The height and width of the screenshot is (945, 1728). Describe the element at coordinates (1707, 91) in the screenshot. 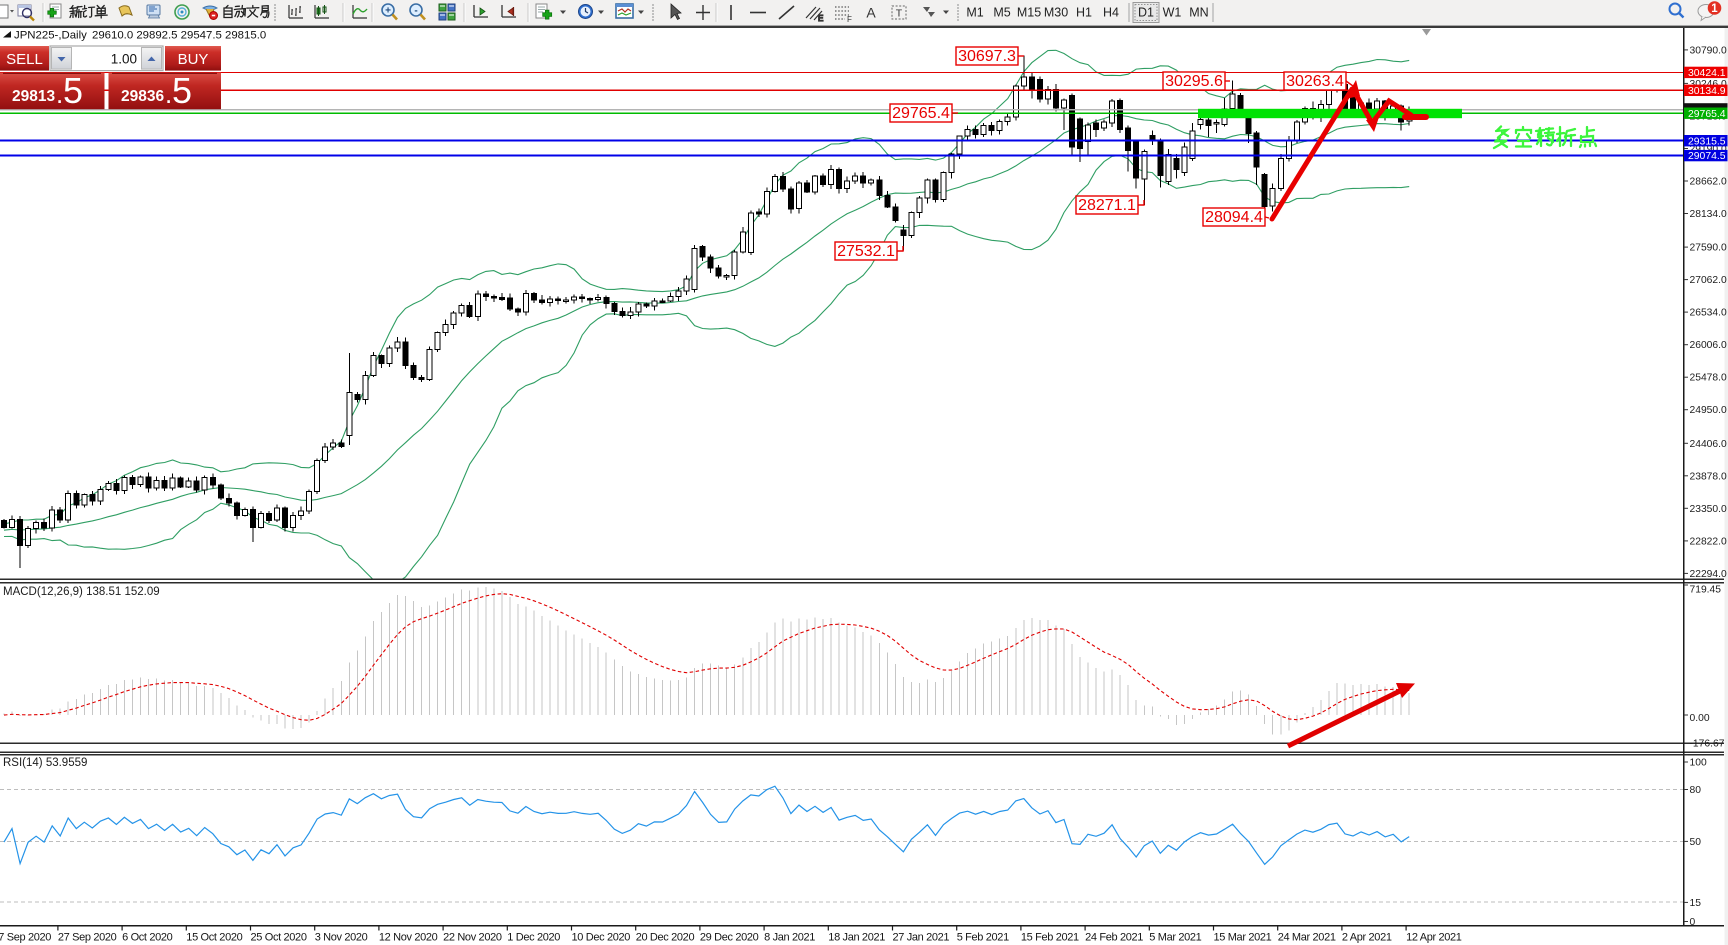

I see `svg-text: 30134.9` at that location.